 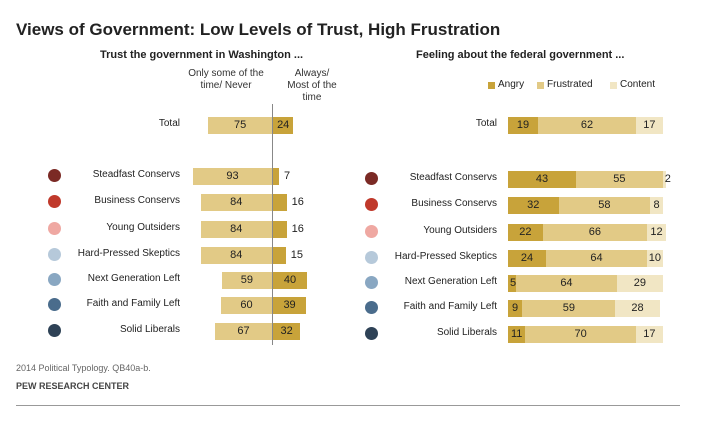 I want to click on left-bar-never-steadfast-conservs, so click(x=232, y=176).